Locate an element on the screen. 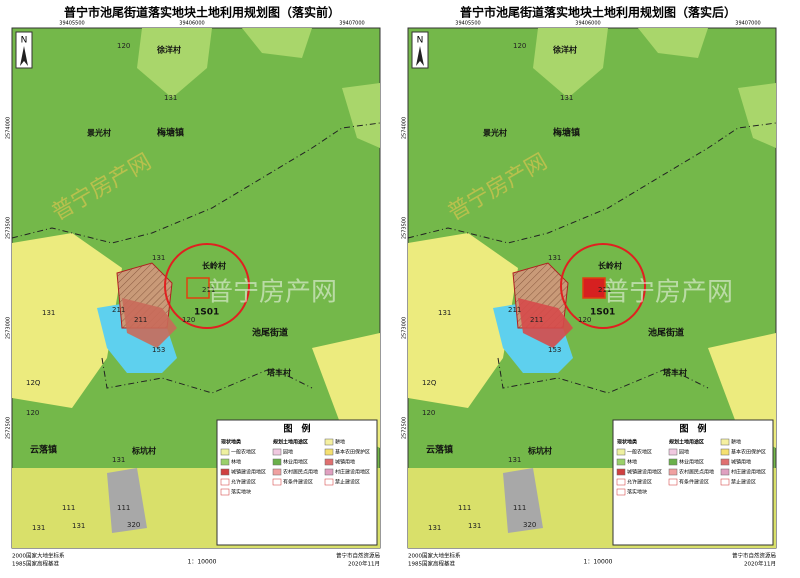  gray-land is located at coordinates (523, 500).